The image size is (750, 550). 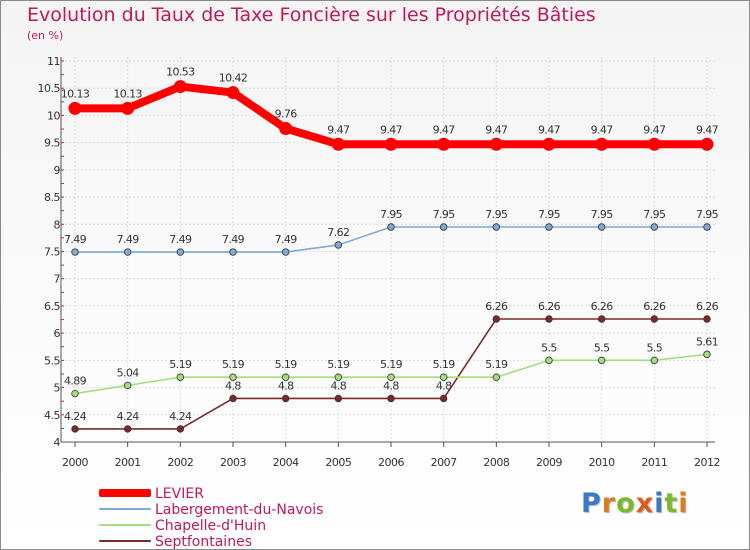 I want to click on x-tick-label: 2008, so click(x=496, y=462).